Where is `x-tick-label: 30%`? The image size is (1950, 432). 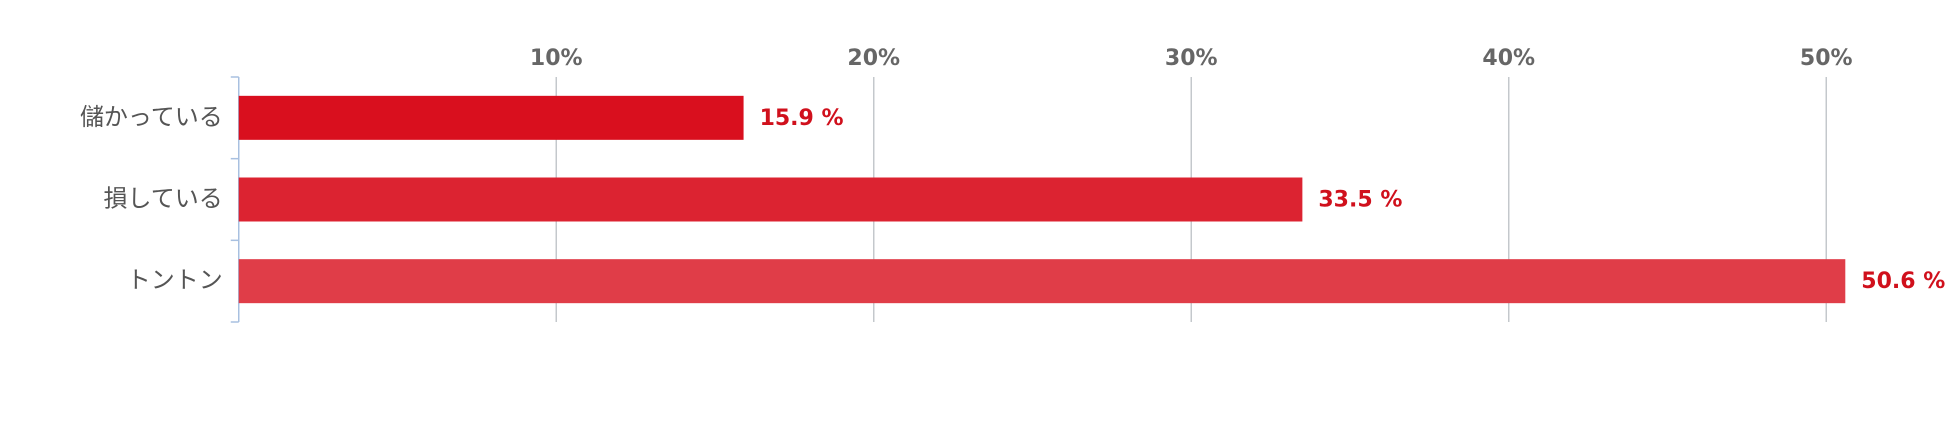
x-tick-label: 30% is located at coordinates (1191, 58).